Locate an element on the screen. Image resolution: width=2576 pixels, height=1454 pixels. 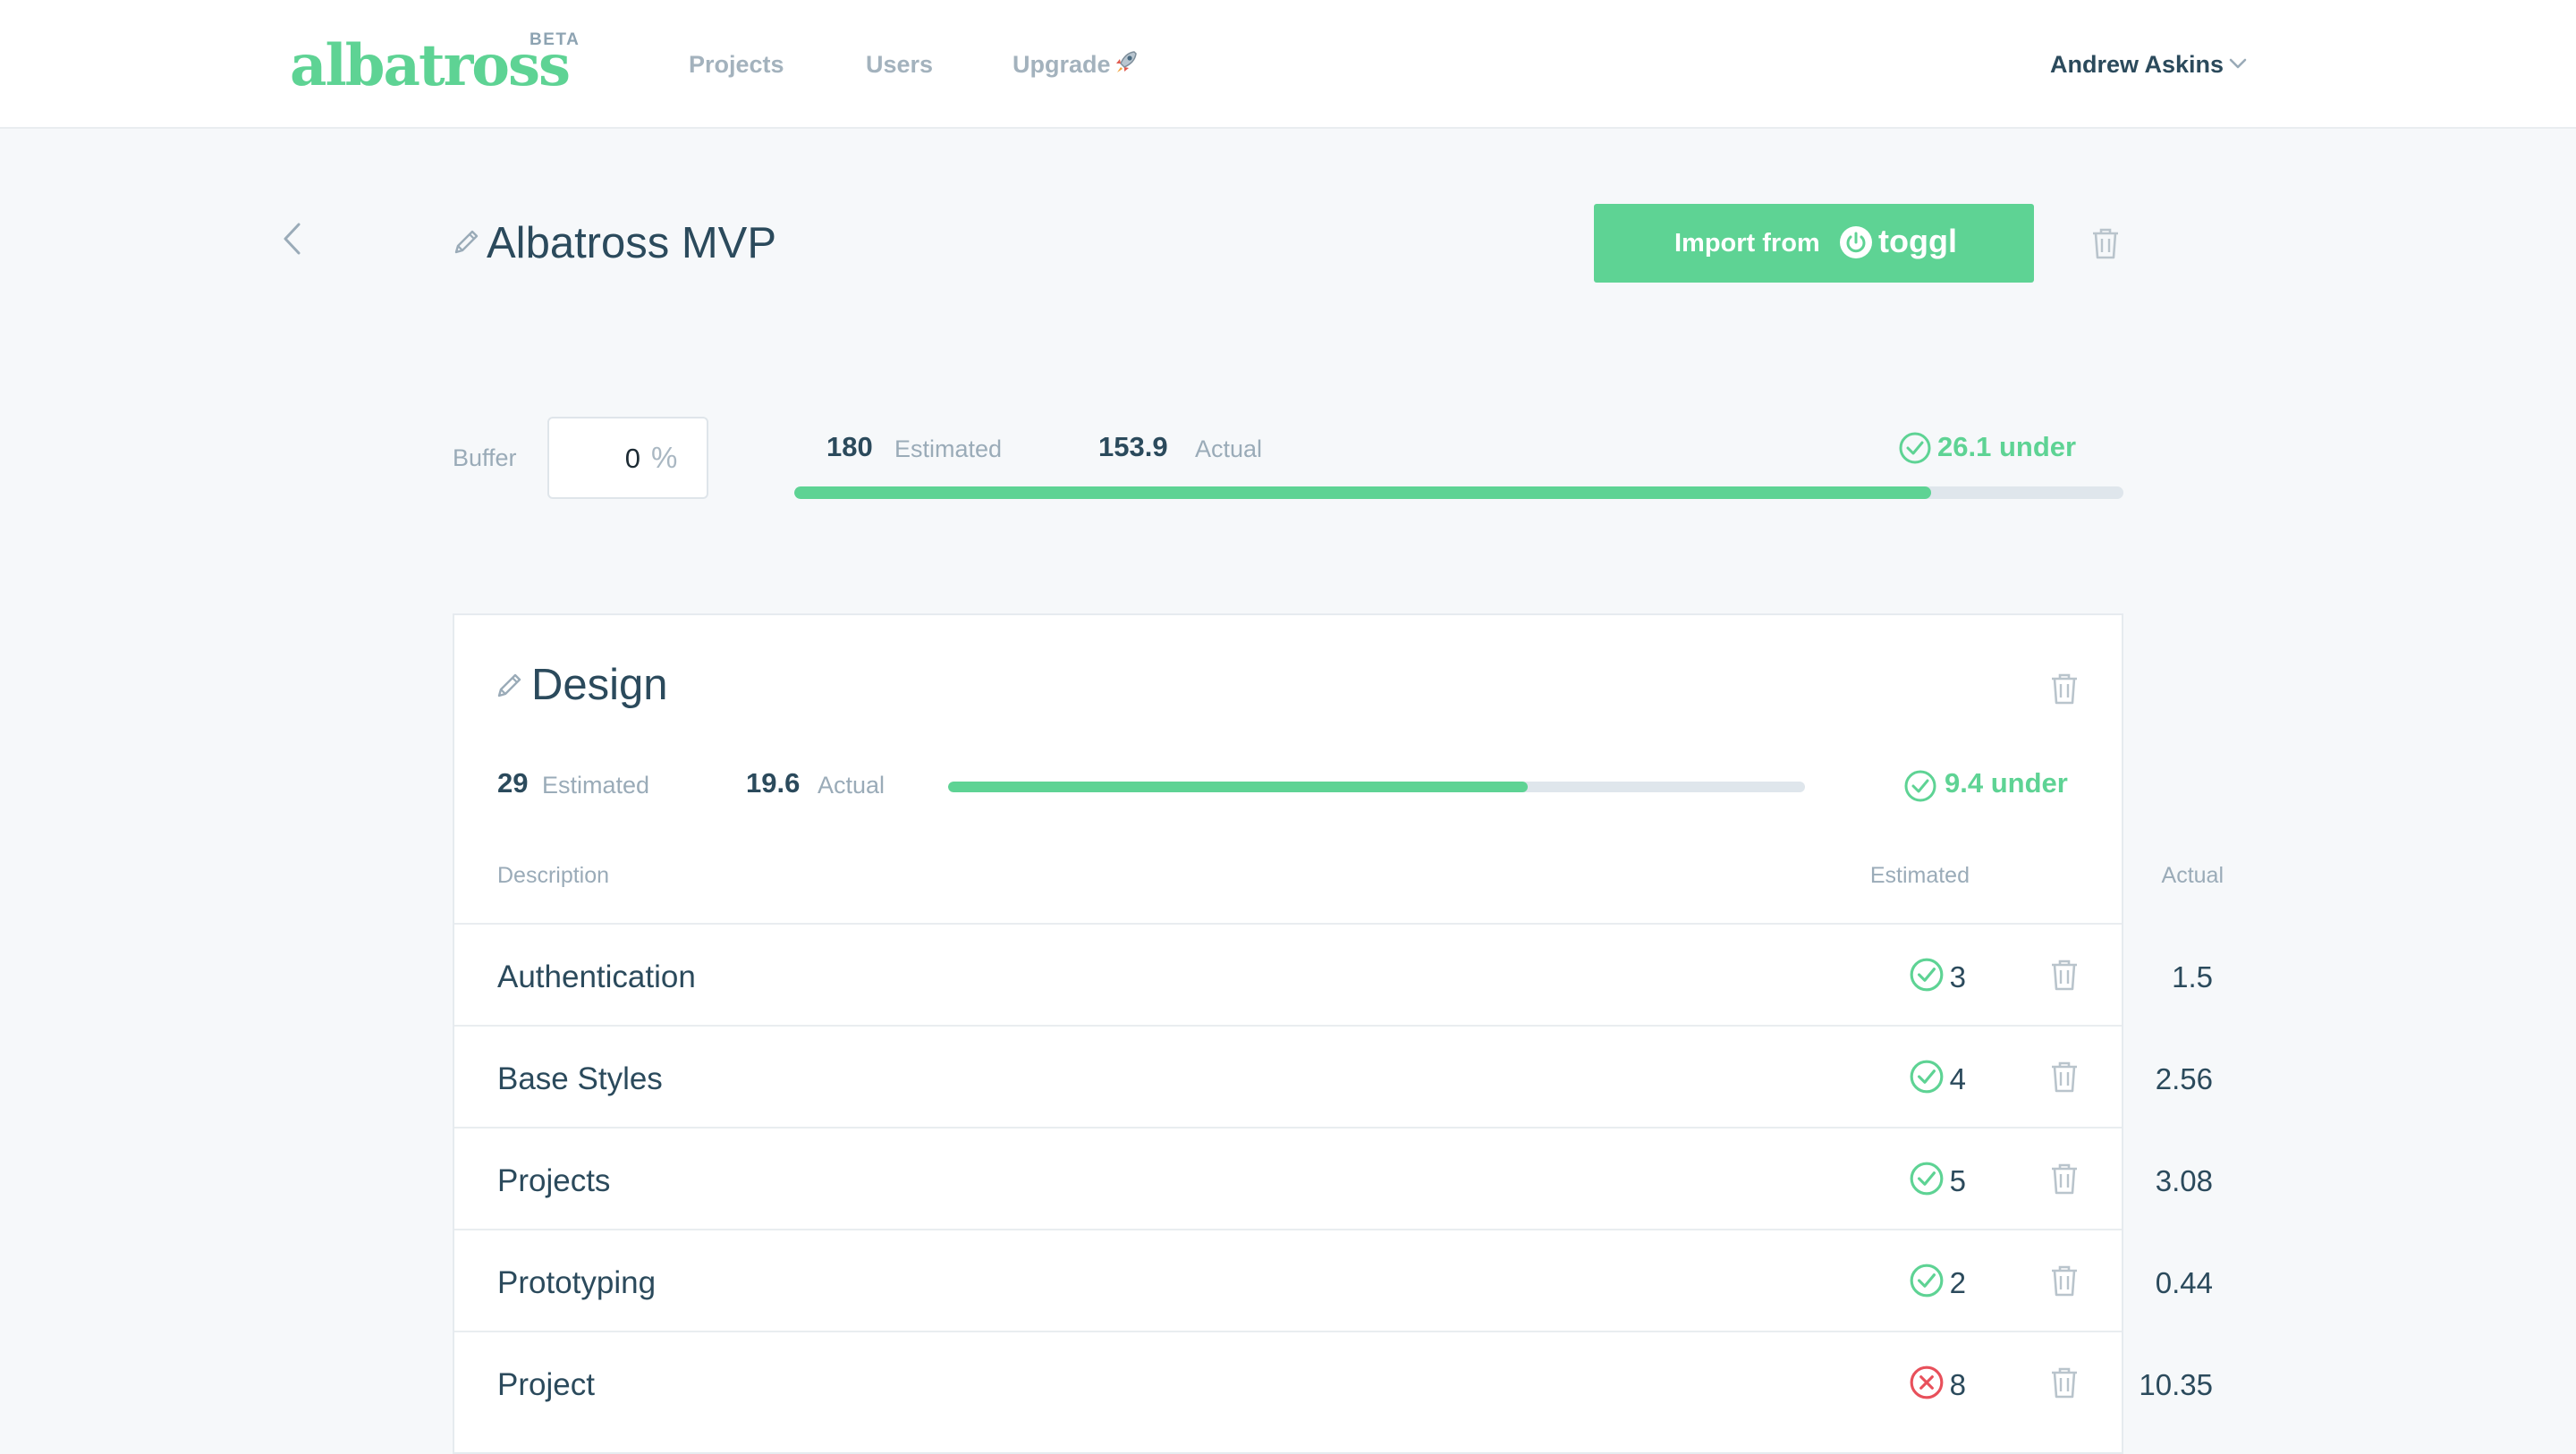
import-from-toggl-button: Import from toggl is located at coordinates (1814, 244).